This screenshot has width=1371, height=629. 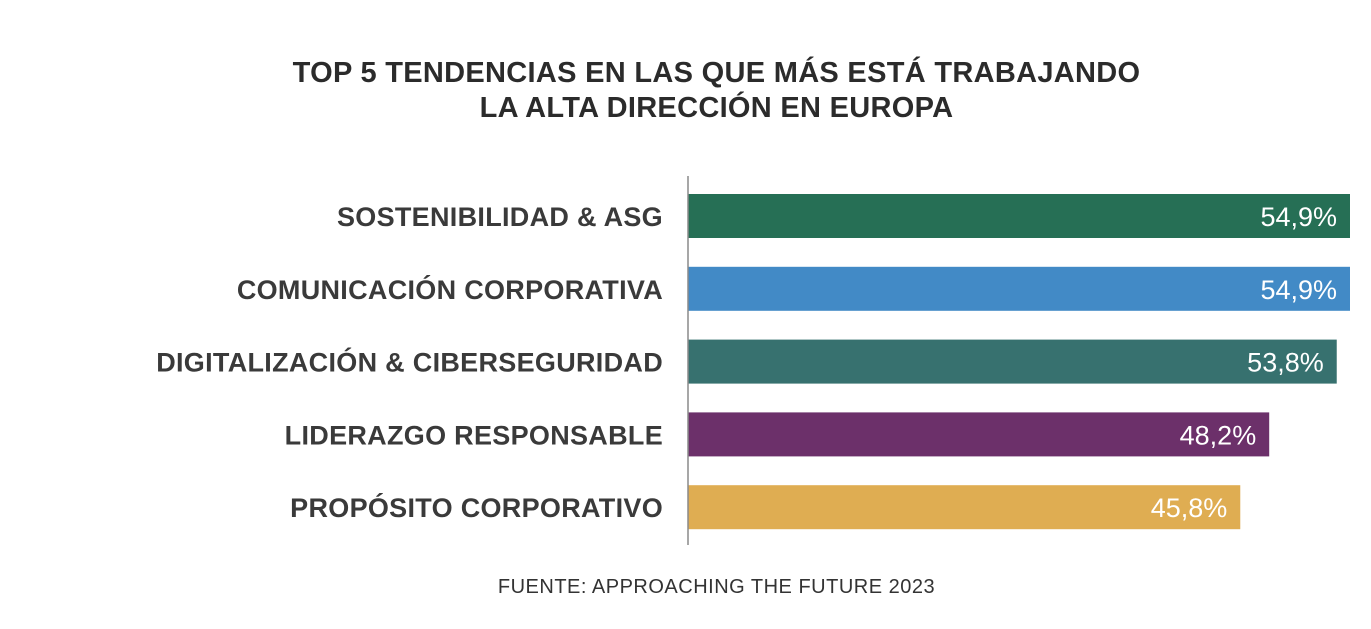 What do you see at coordinates (1298, 290) in the screenshot?
I see `data-label-2: 54,9%` at bounding box center [1298, 290].